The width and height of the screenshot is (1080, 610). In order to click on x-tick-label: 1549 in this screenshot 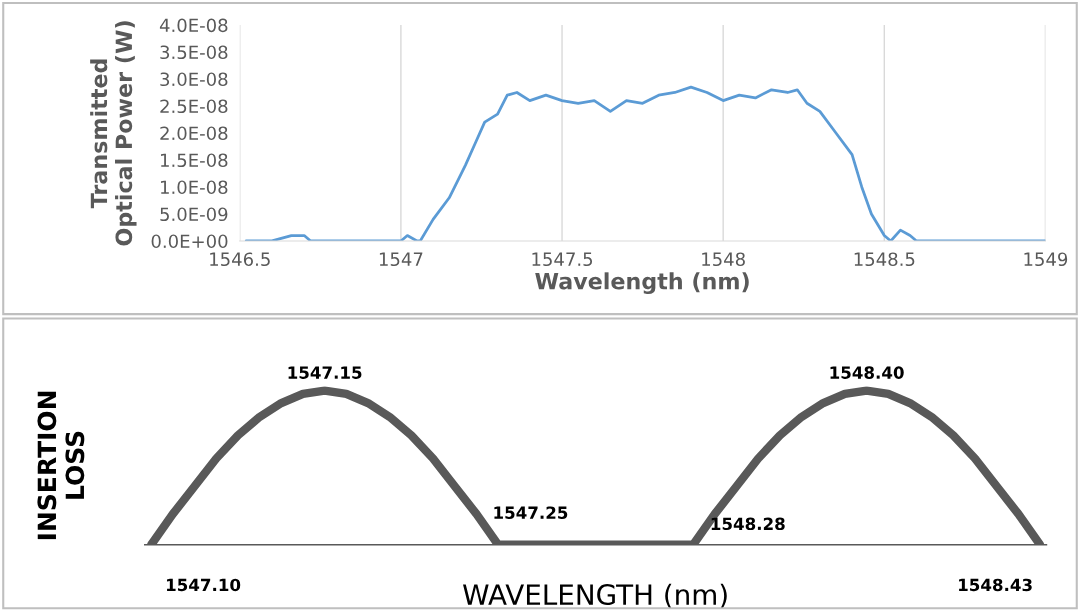, I will do `click(1046, 259)`.